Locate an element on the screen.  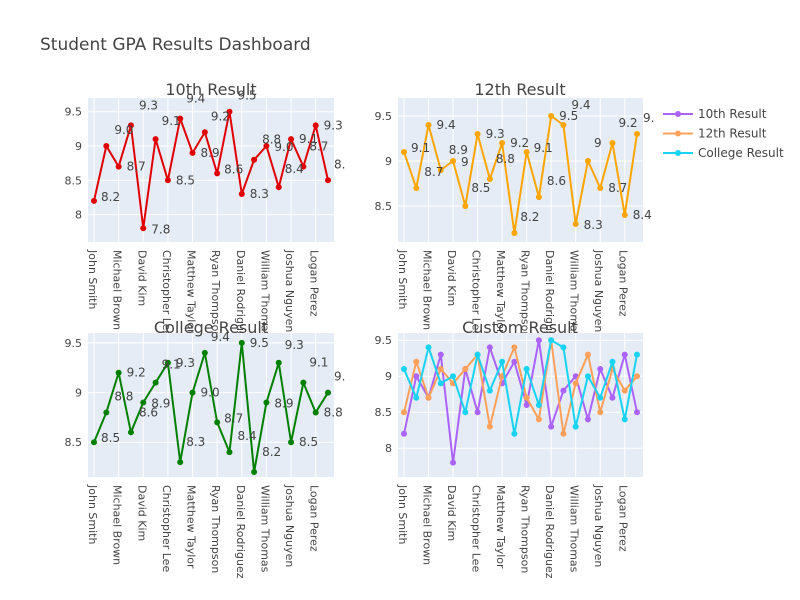
data-label: 8.8 is located at coordinates (333, 412).